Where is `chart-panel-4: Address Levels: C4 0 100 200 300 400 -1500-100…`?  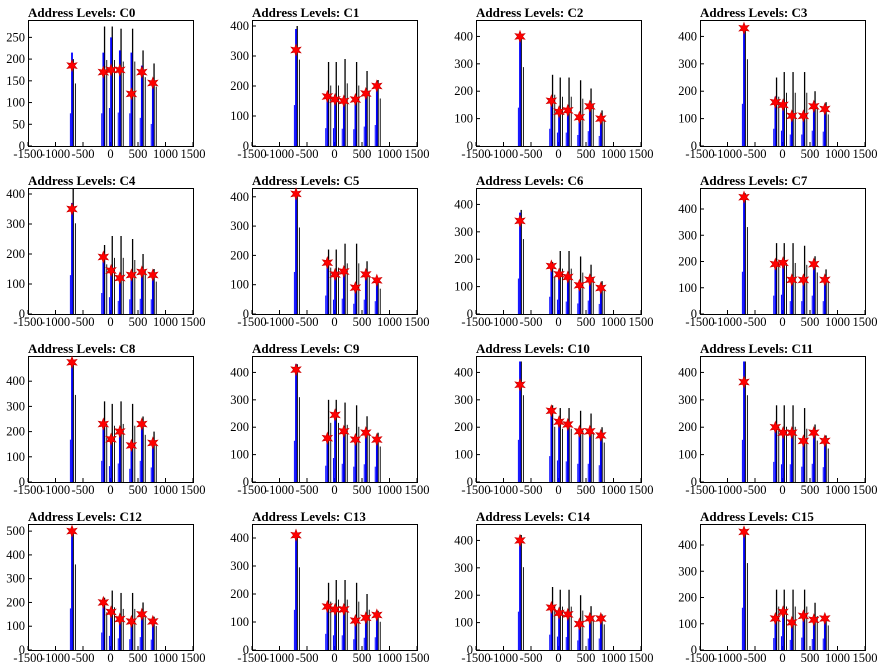
chart-panel-4: Address Levels: C4 0 100 200 300 400 -1500-100… is located at coordinates (106, 251).